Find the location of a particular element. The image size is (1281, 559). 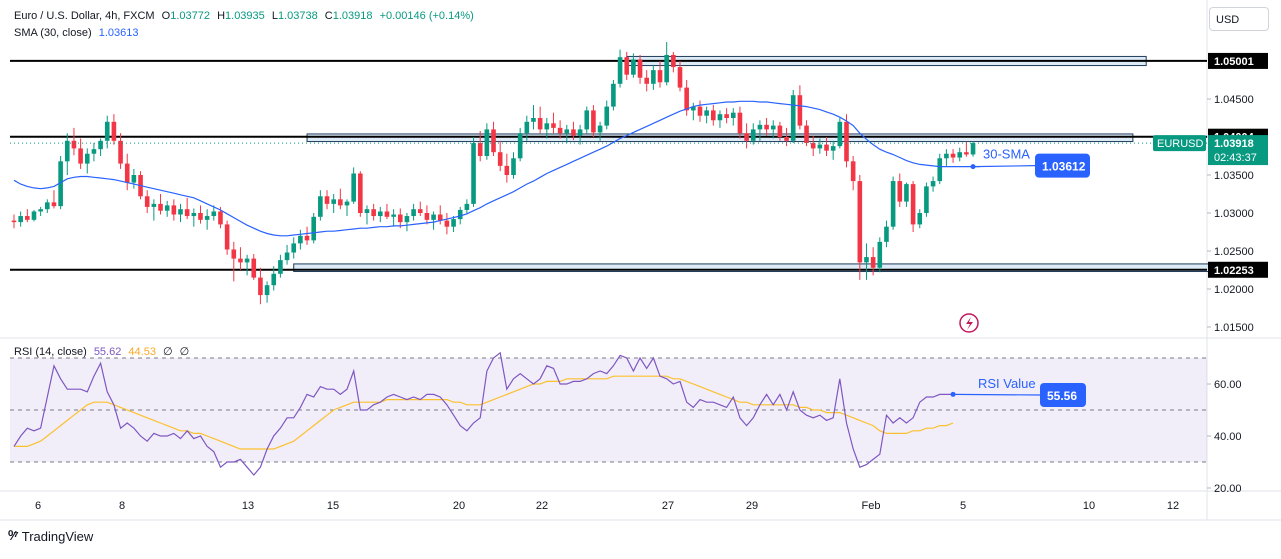

price-tick-label-6: 1.01500 is located at coordinates (1234, 328).